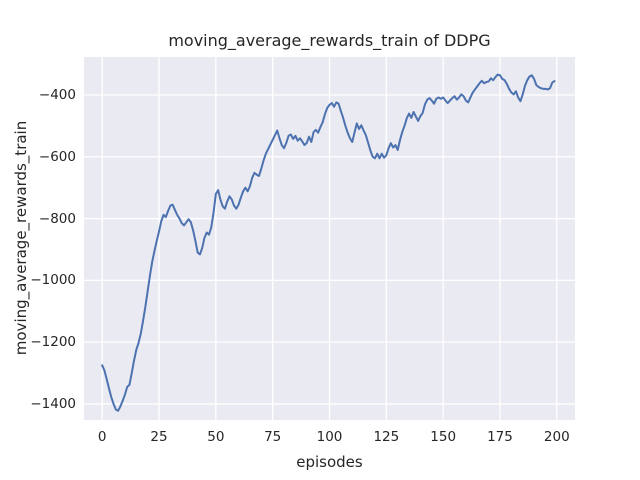  I want to click on y-axis-label: moving_average_rewards_train, so click(21, 238).